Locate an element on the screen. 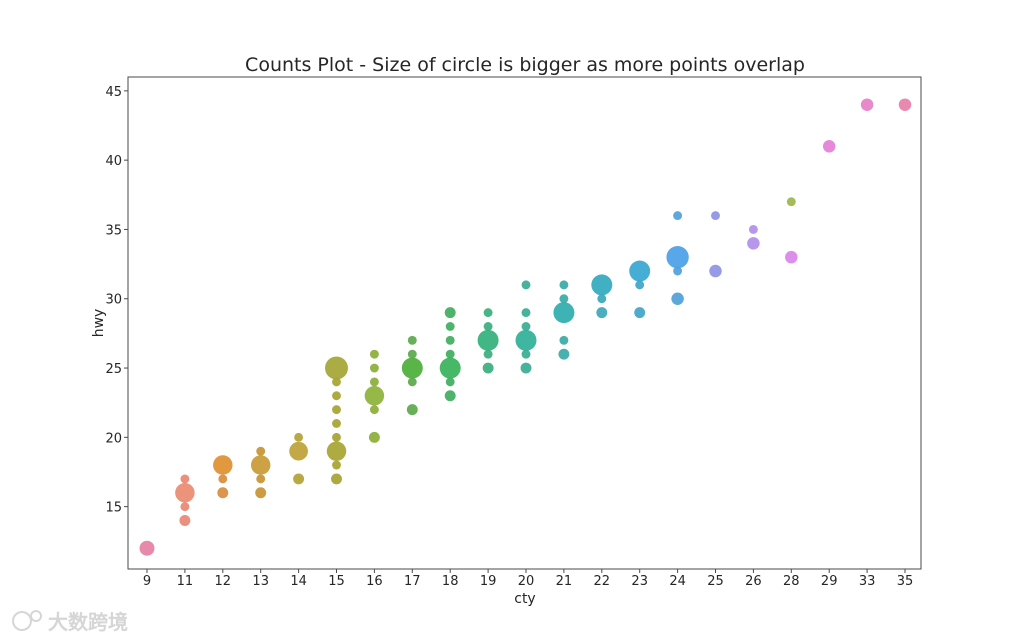 This screenshot has width=1024, height=640. x-tick-label: 29 is located at coordinates (829, 581).